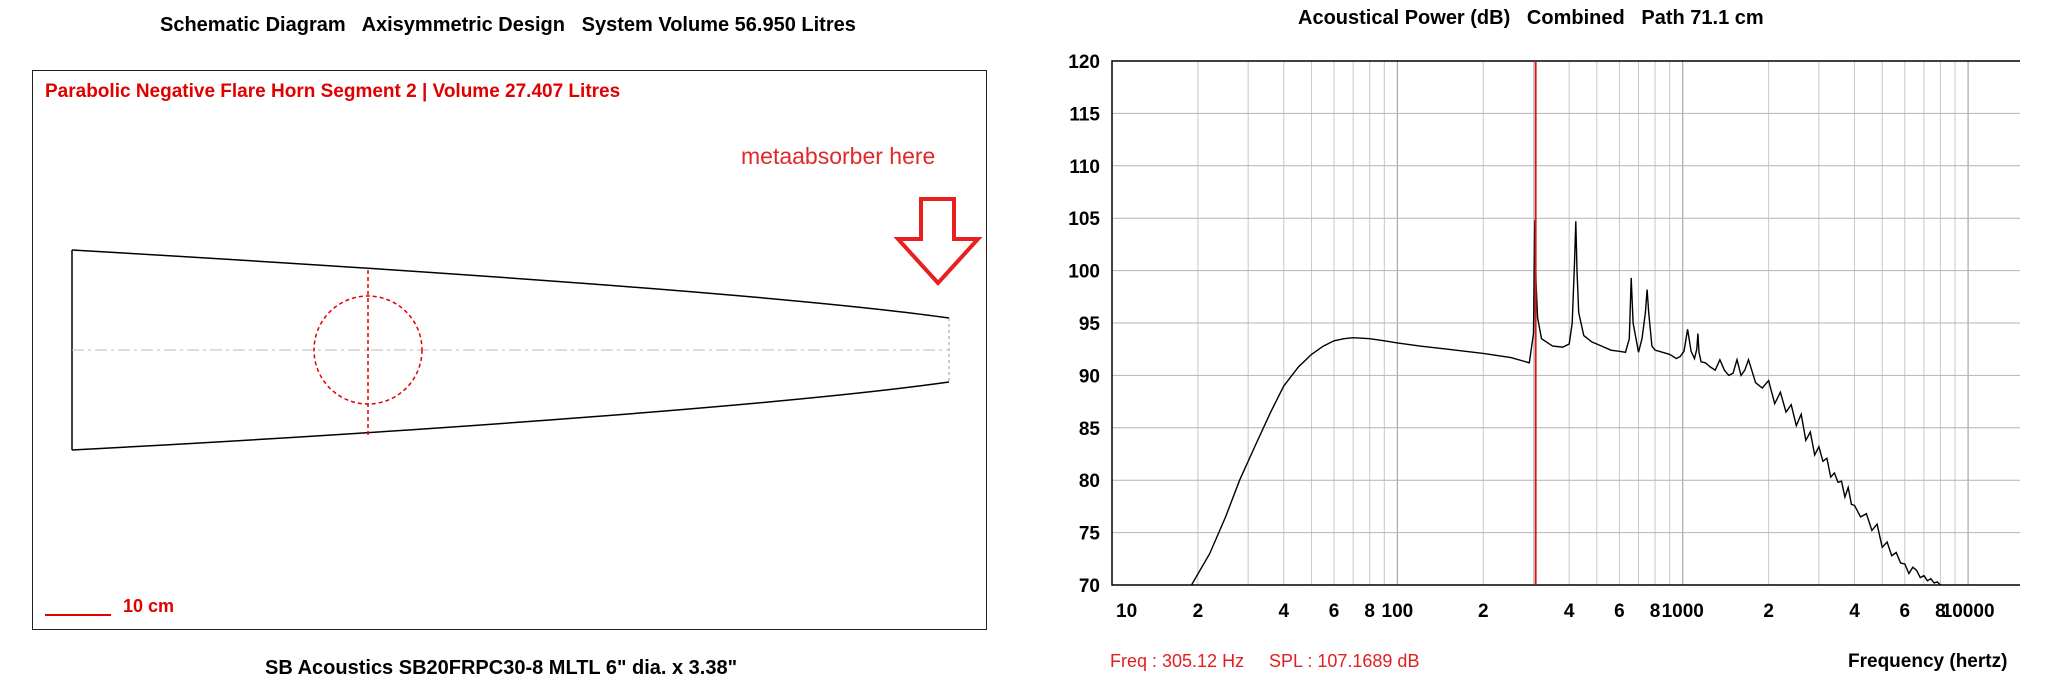 This screenshot has height=698, width=2048. Describe the element at coordinates (1089, 376) in the screenshot. I see `y-tick-label: 90` at that location.